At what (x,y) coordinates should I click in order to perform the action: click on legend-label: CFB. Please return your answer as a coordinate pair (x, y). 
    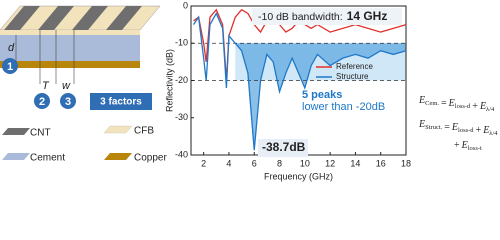
    Looking at the image, I should click on (144, 131).